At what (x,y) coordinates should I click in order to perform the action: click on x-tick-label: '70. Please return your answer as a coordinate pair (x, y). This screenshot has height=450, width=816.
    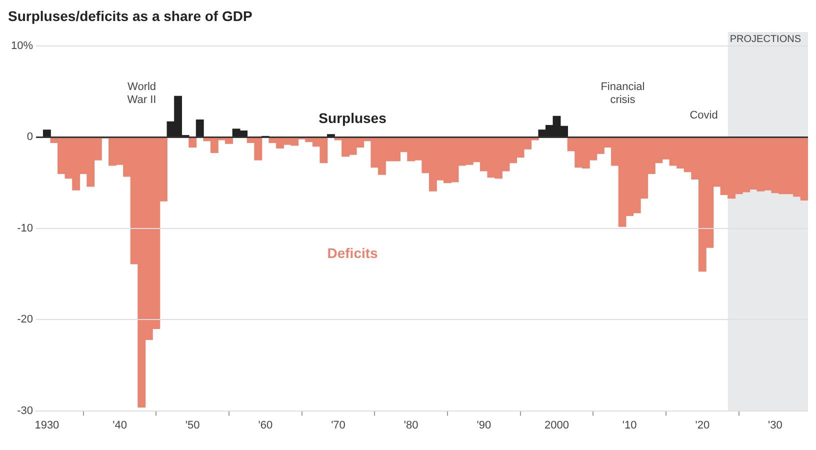
    Looking at the image, I should click on (338, 425).